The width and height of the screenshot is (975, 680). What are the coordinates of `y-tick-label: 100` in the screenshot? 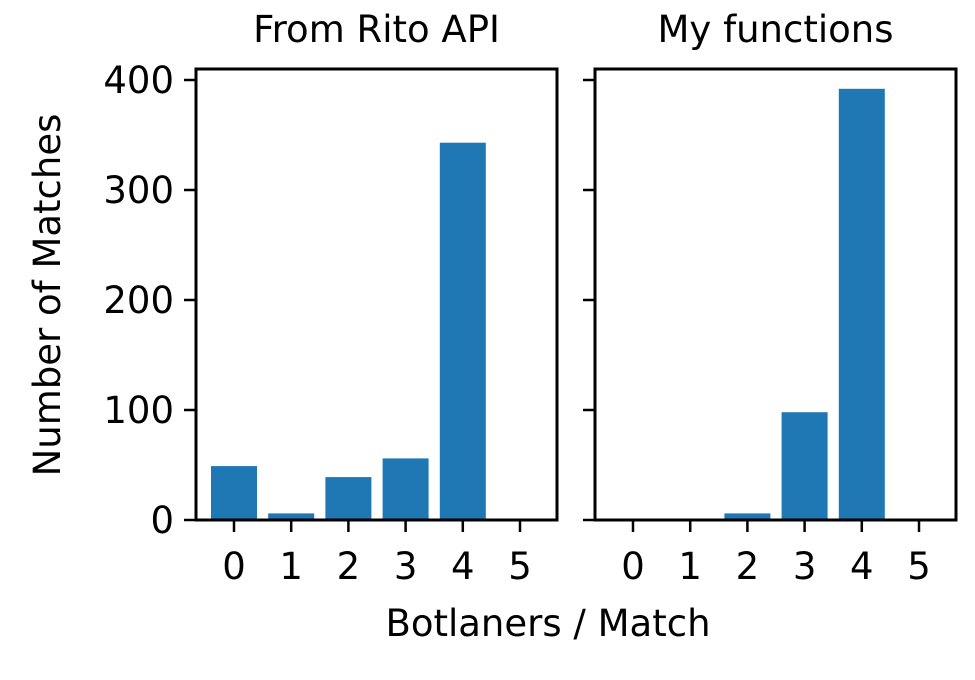 It's located at (138, 410).